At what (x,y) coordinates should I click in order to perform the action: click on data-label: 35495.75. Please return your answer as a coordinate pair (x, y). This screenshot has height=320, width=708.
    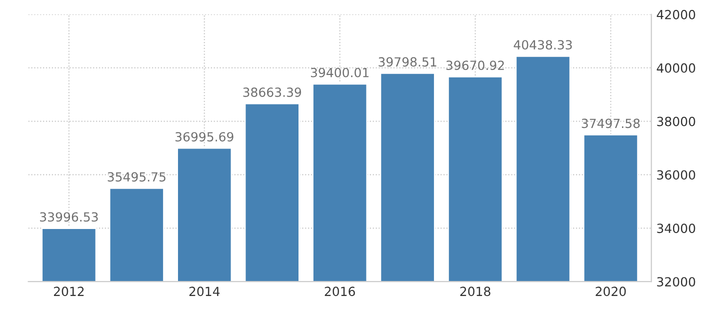
    Looking at the image, I should click on (137, 177).